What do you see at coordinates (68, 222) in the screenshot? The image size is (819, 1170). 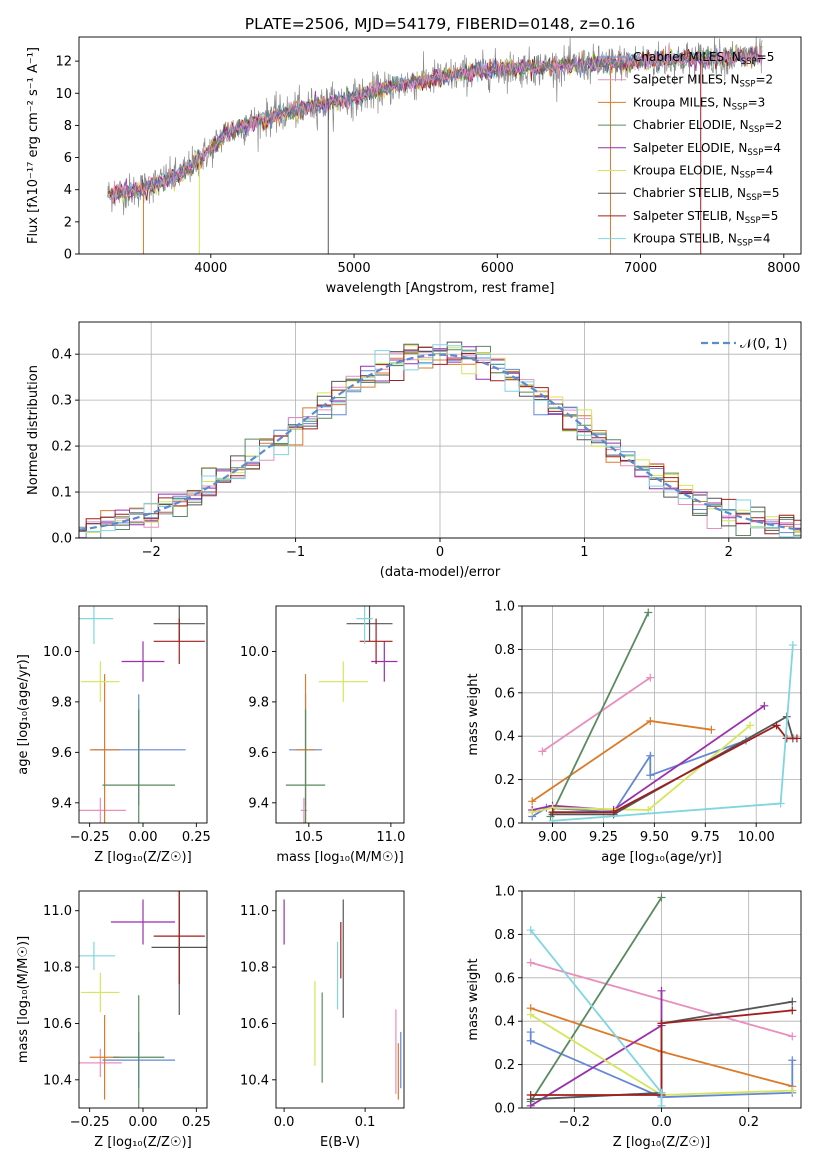 I see `y-tick-label: 2` at bounding box center [68, 222].